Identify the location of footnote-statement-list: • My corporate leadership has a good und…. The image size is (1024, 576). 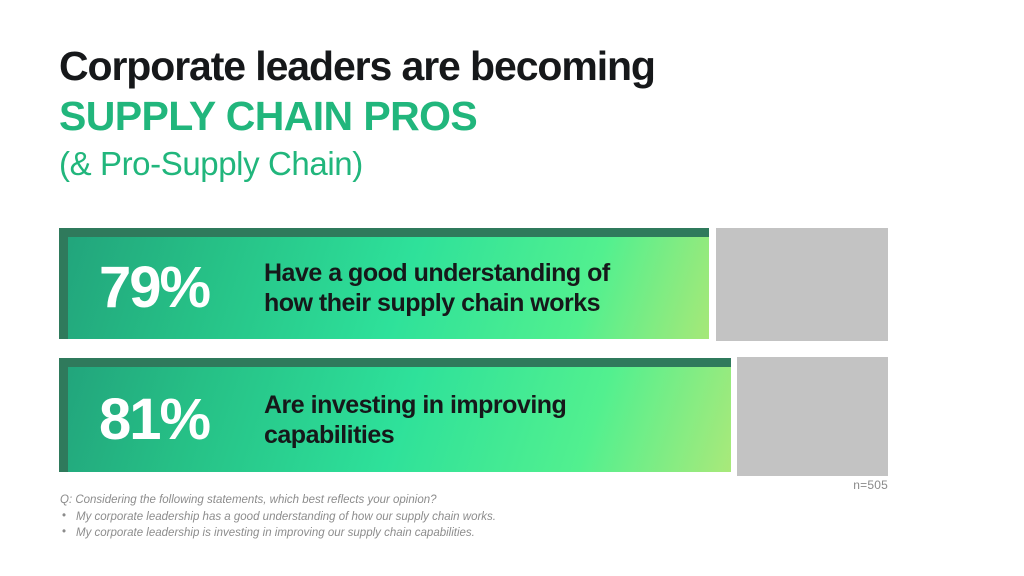
(278, 525).